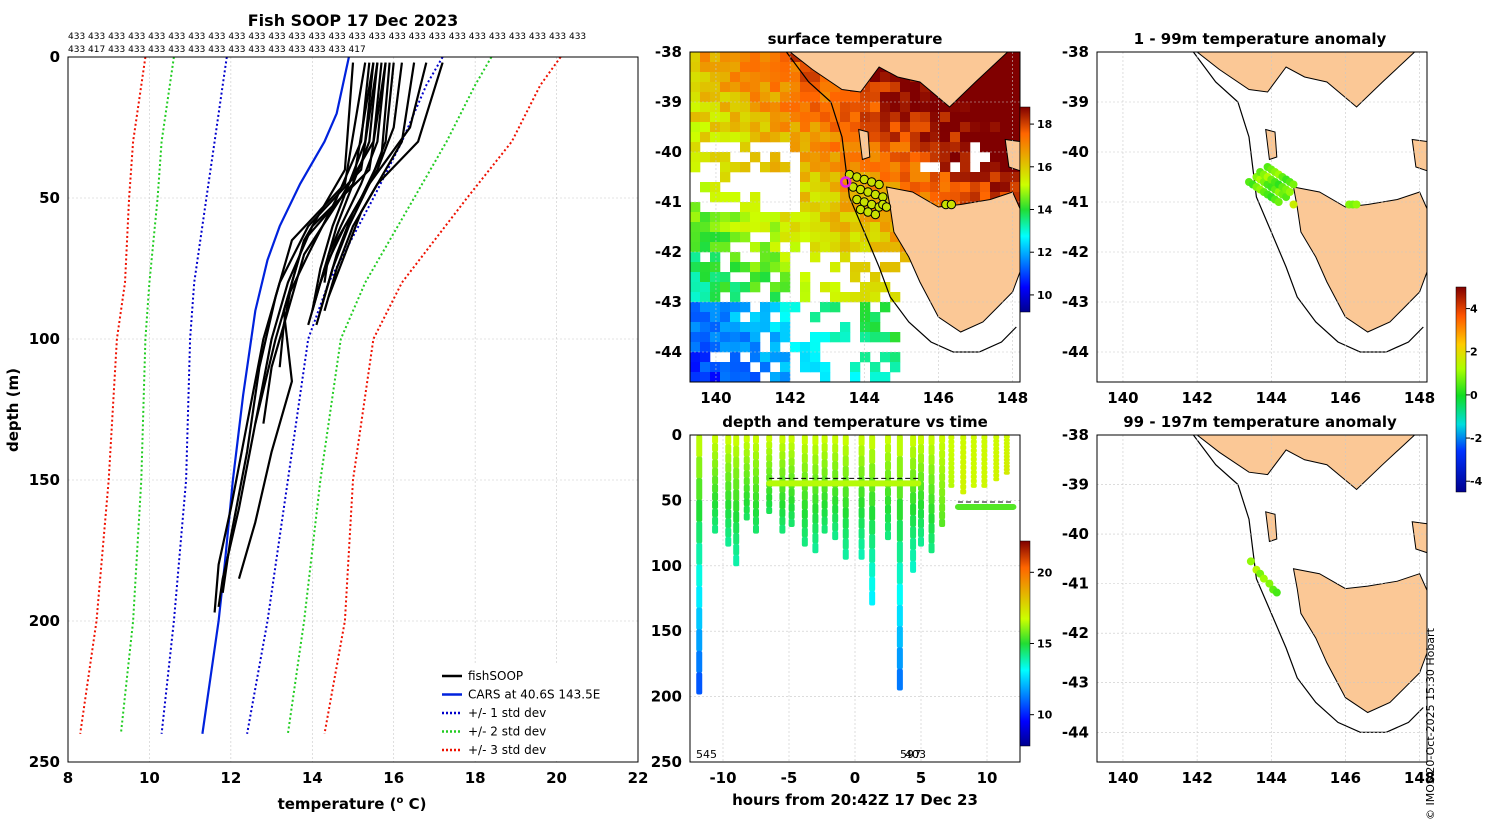  What do you see at coordinates (1041, 210) in the screenshot?
I see `sst-colorbar-ticks: 10 12 14 16 18` at bounding box center [1041, 210].